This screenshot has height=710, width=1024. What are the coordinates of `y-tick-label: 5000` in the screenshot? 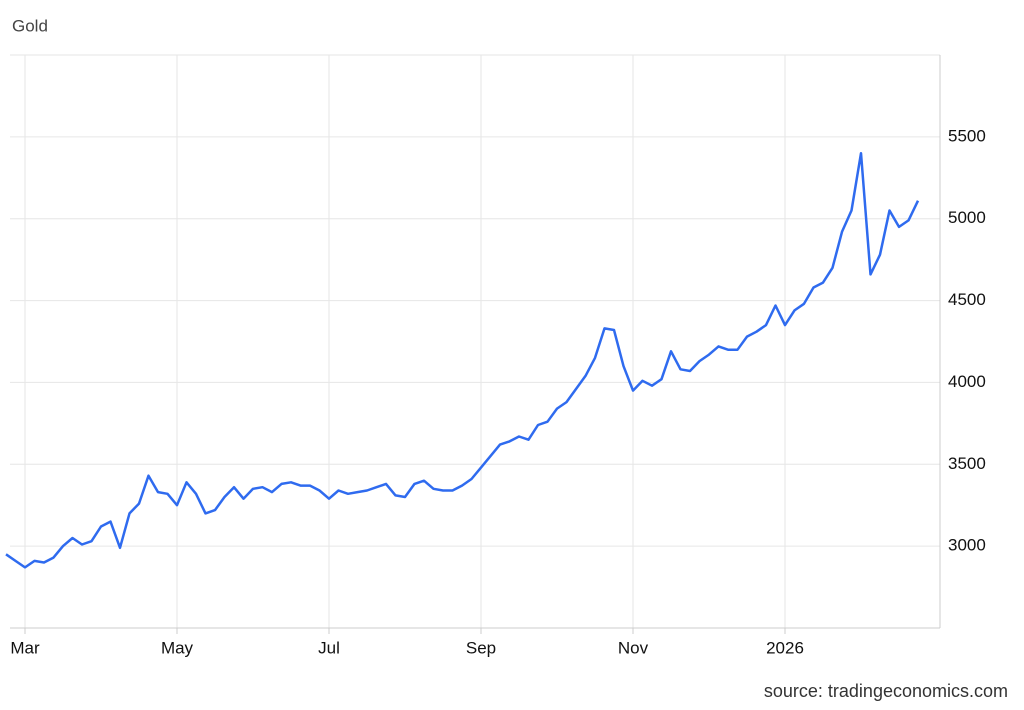 It's located at (967, 217).